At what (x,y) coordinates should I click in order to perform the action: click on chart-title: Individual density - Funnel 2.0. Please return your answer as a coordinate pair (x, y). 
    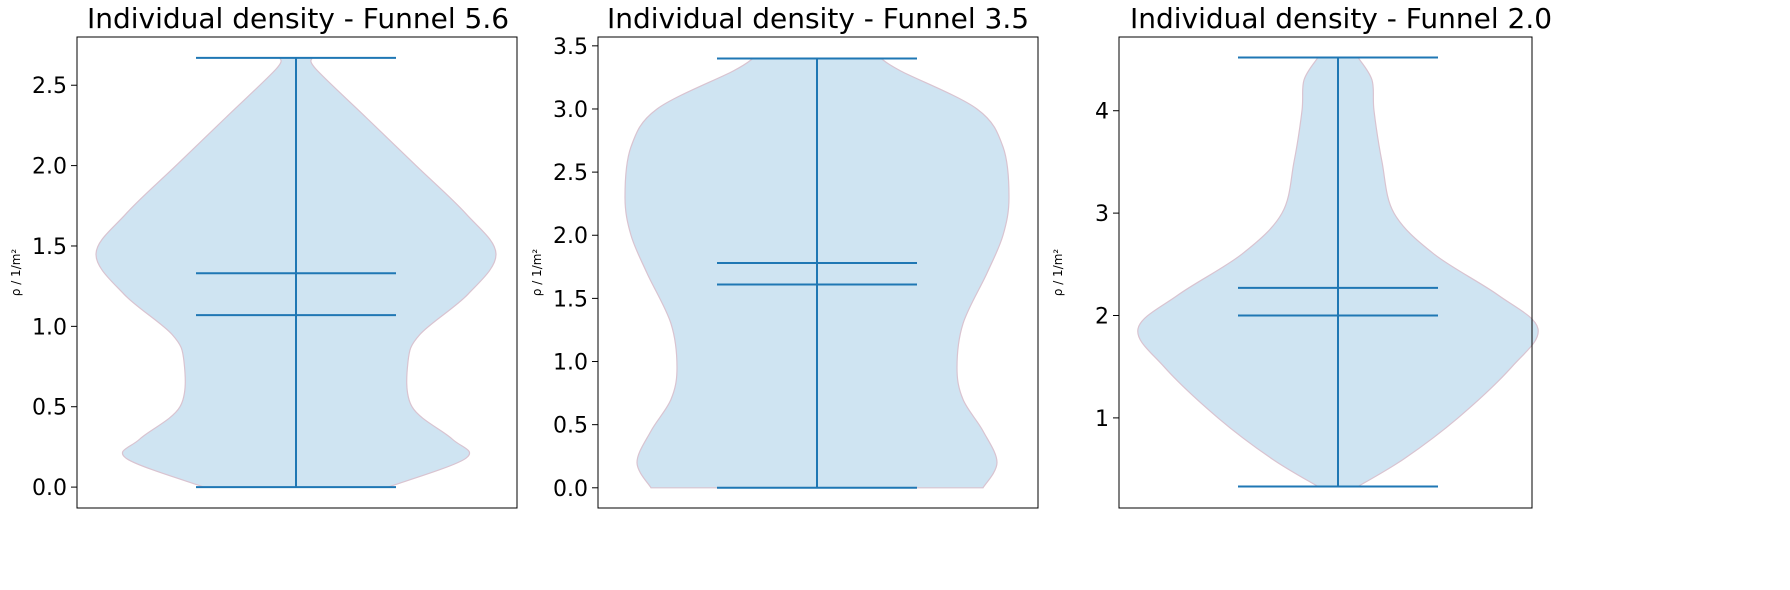
    Looking at the image, I should click on (1341, 18).